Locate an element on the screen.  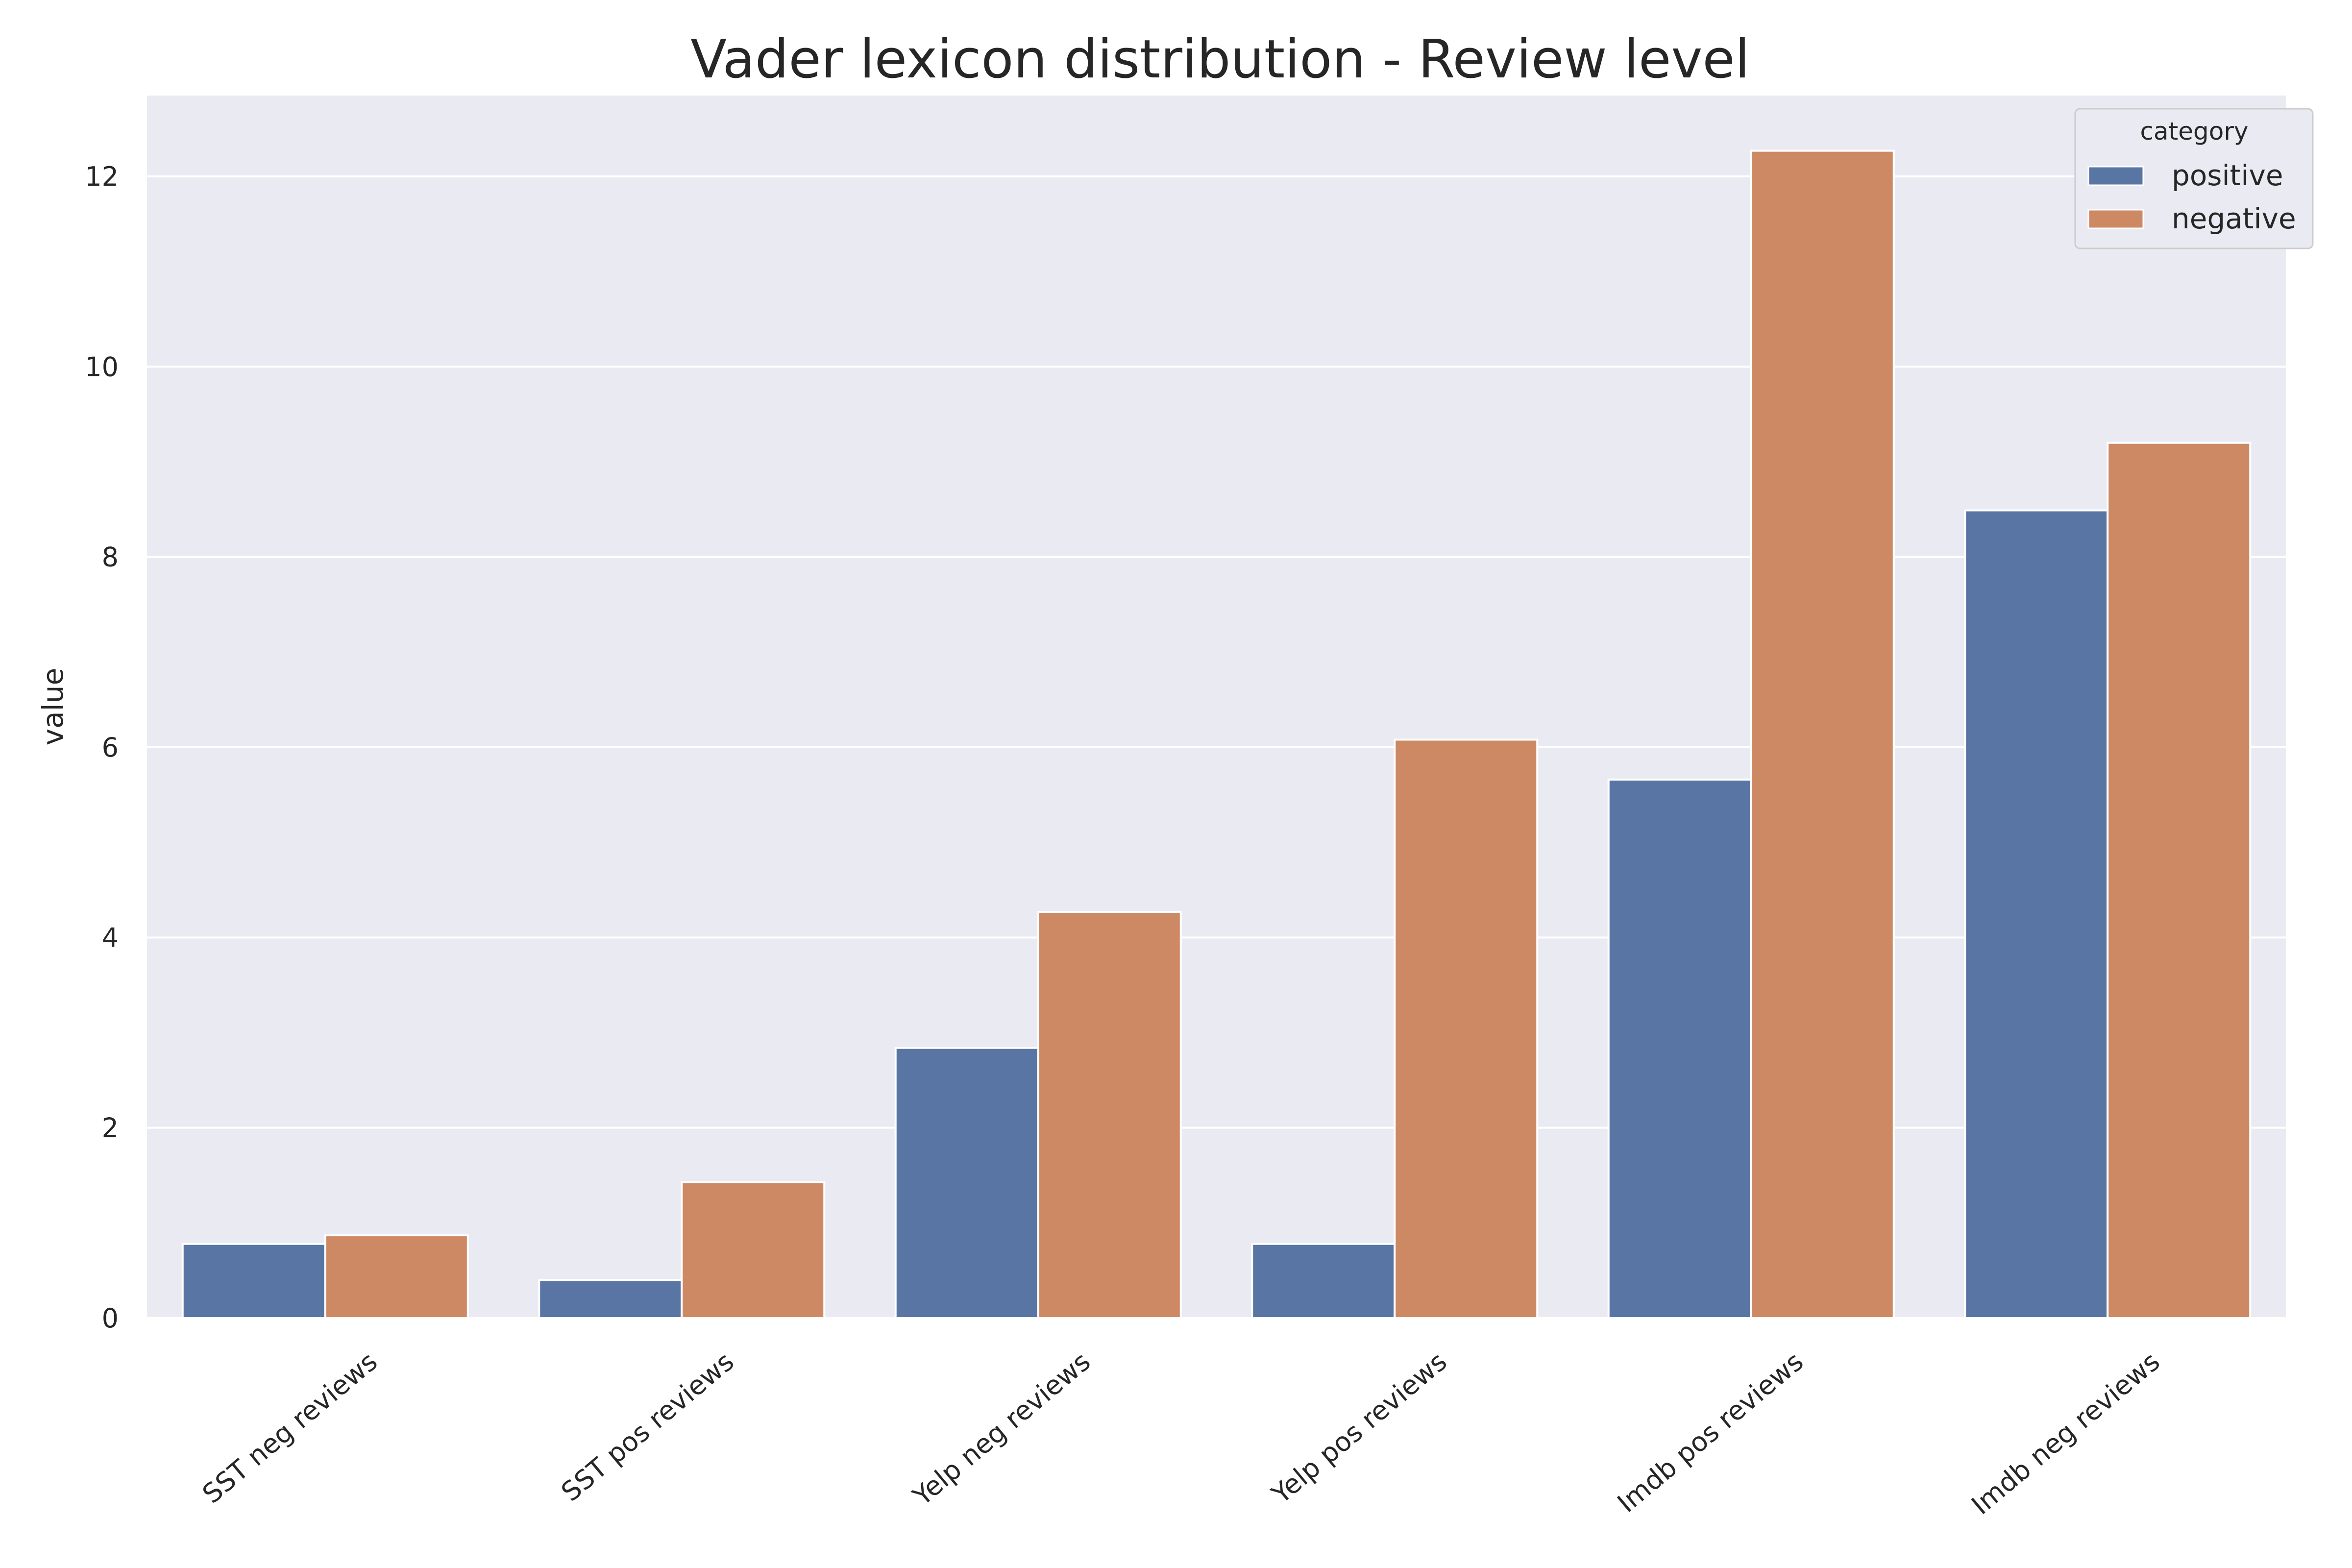
legend-swatch-negative is located at coordinates (2115, 219).